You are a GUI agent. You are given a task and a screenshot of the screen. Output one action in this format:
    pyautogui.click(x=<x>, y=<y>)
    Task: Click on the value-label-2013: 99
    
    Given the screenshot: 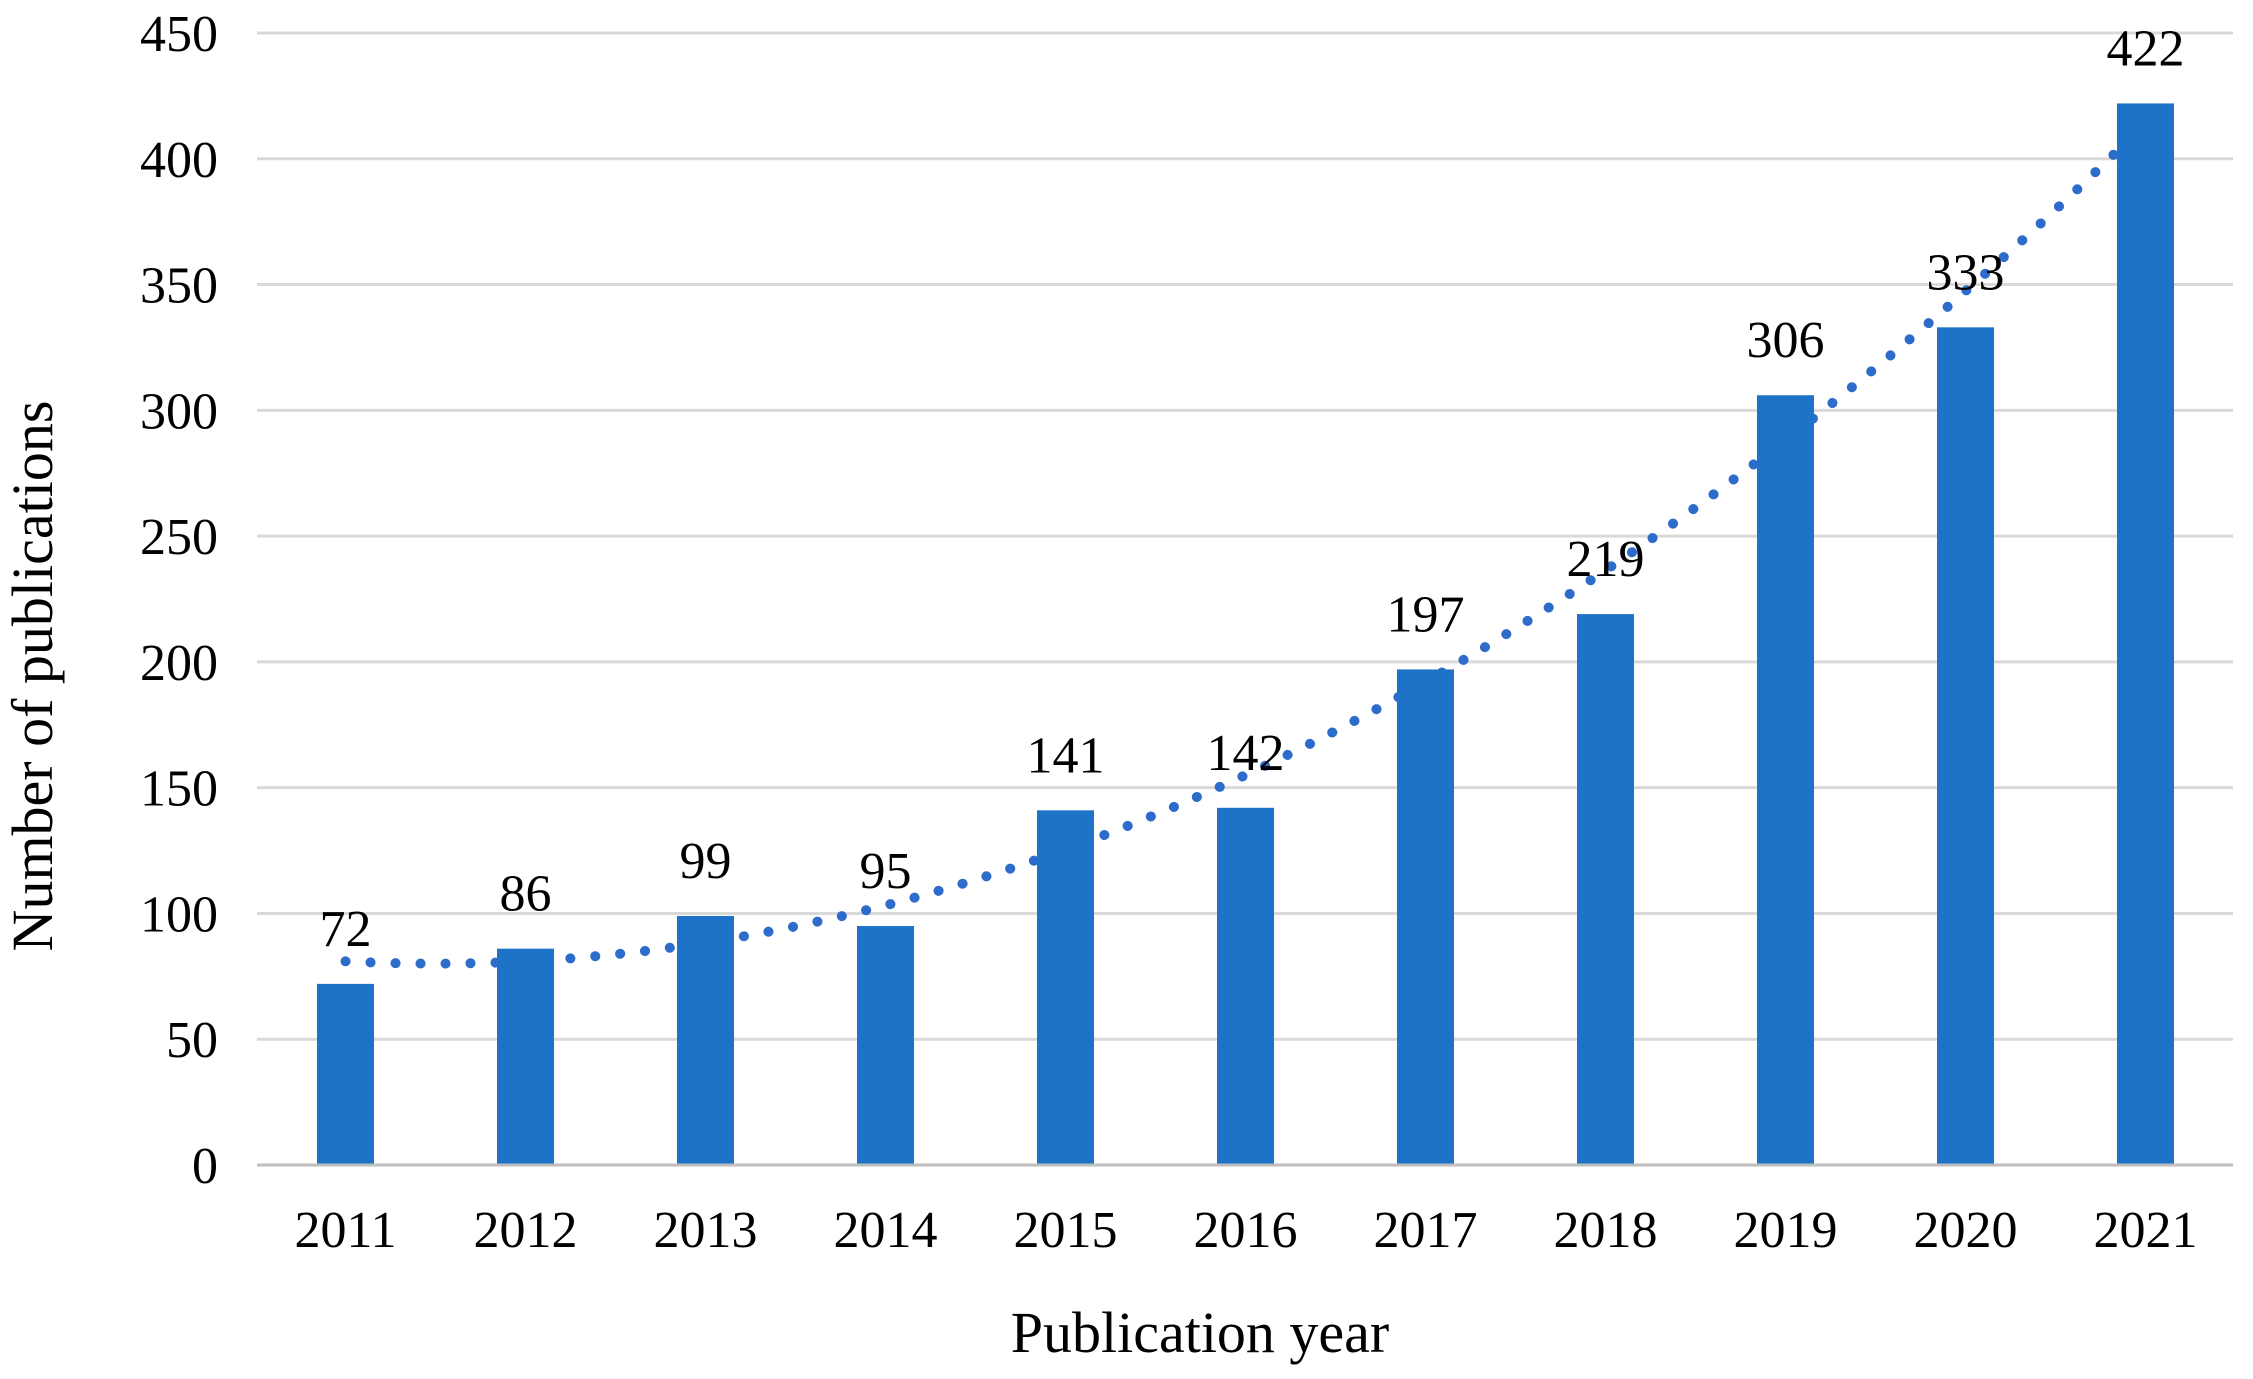 What is the action you would take?
    pyautogui.click(x=706, y=861)
    